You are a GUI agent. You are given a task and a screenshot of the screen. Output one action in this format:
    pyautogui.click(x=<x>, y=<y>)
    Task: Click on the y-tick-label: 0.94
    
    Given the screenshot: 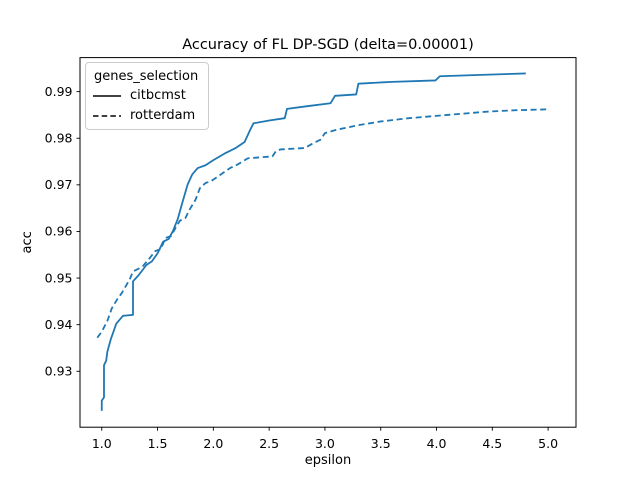 What is the action you would take?
    pyautogui.click(x=59, y=324)
    